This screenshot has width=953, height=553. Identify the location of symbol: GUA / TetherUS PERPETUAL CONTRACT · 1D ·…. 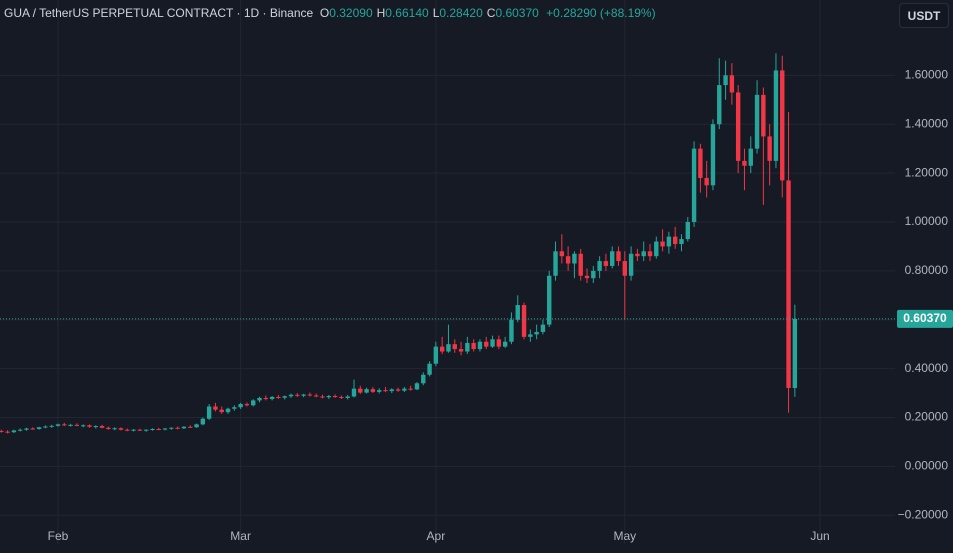
(159, 13).